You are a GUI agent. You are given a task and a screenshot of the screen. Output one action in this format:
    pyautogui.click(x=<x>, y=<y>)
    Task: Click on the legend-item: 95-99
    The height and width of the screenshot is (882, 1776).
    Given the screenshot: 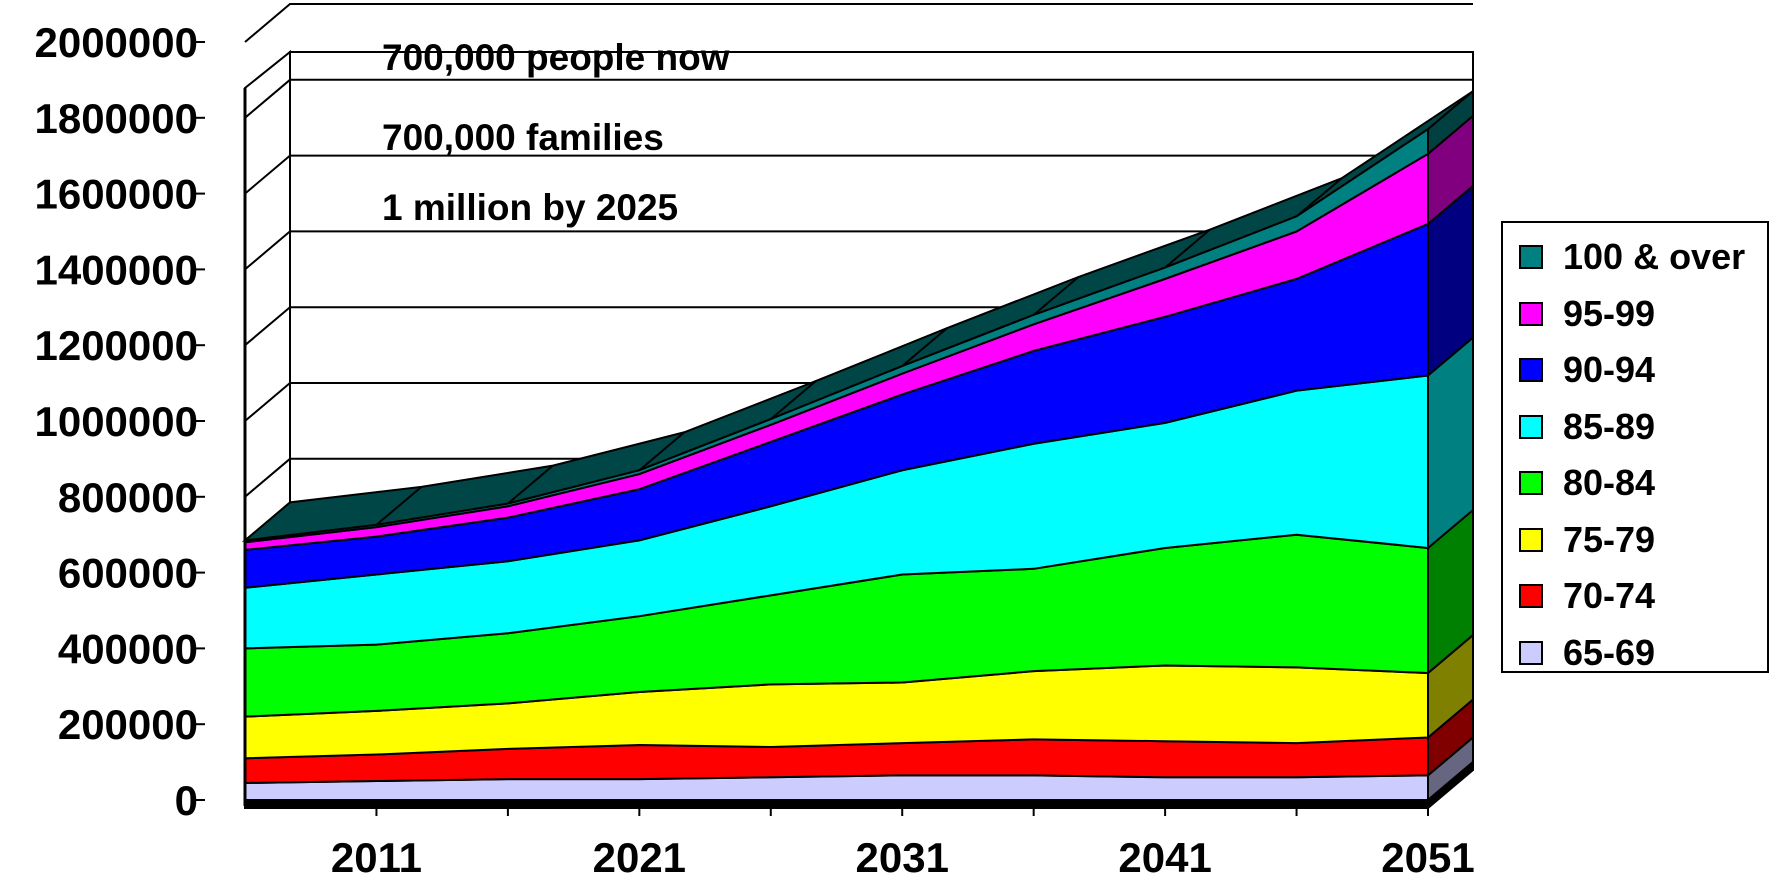 What is the action you would take?
    pyautogui.click(x=1587, y=313)
    